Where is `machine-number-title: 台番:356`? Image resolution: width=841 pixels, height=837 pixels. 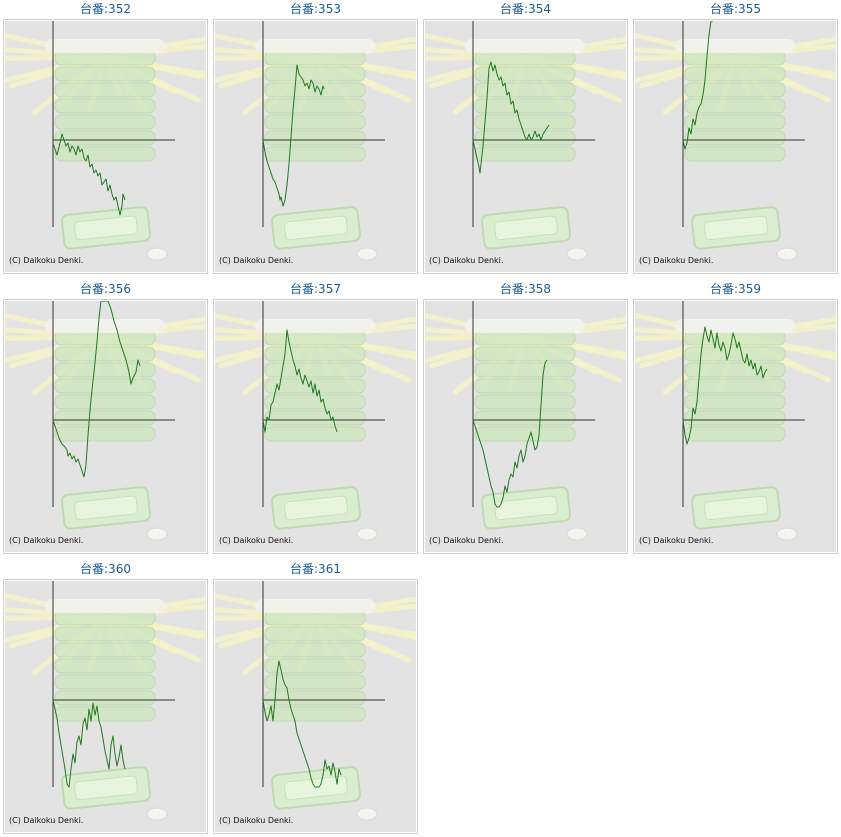 machine-number-title: 台番:356 is located at coordinates (105, 289).